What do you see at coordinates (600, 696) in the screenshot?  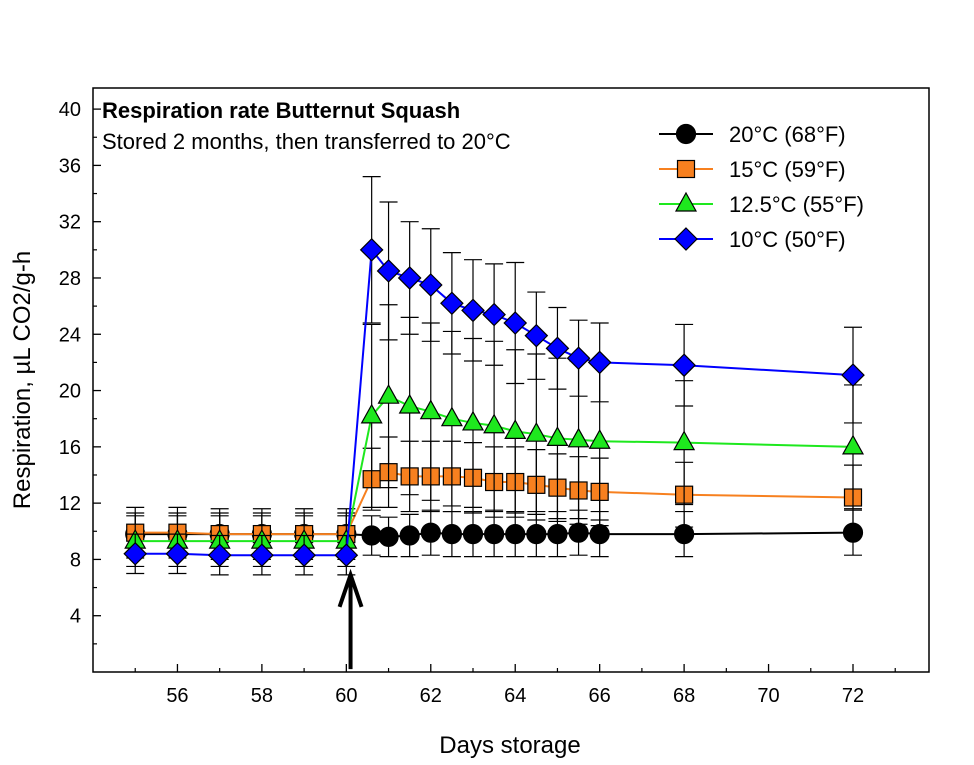 I see `x-tick-label: 66` at bounding box center [600, 696].